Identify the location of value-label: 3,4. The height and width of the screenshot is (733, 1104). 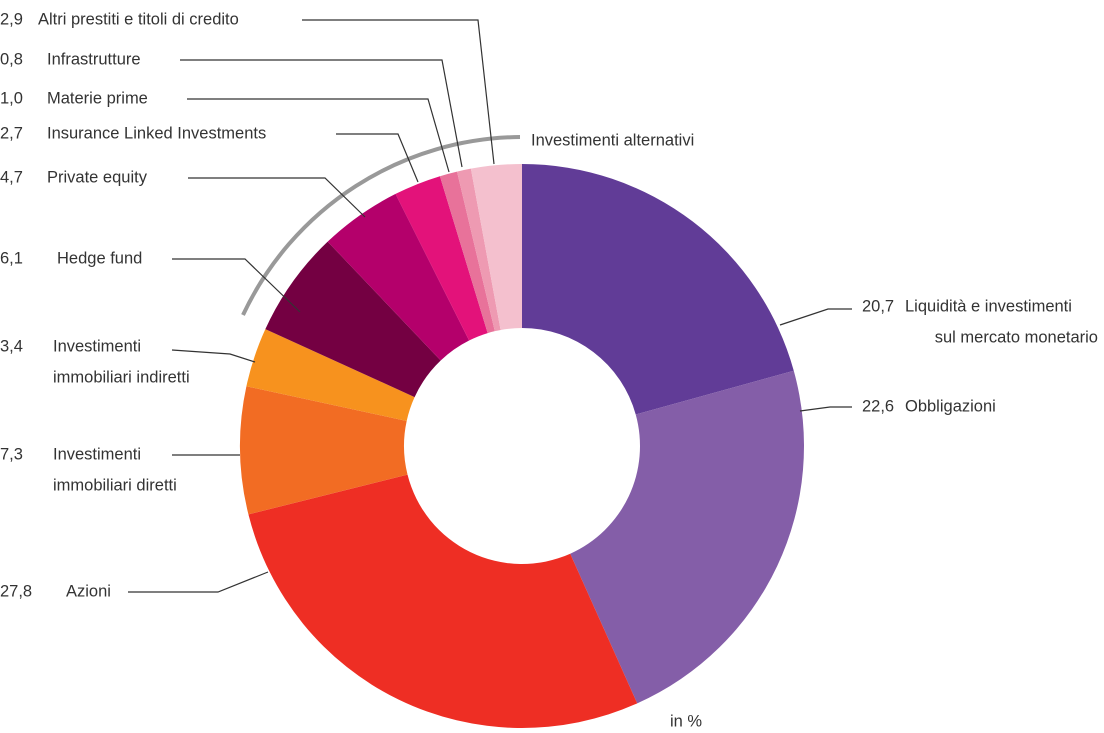
(11, 346).